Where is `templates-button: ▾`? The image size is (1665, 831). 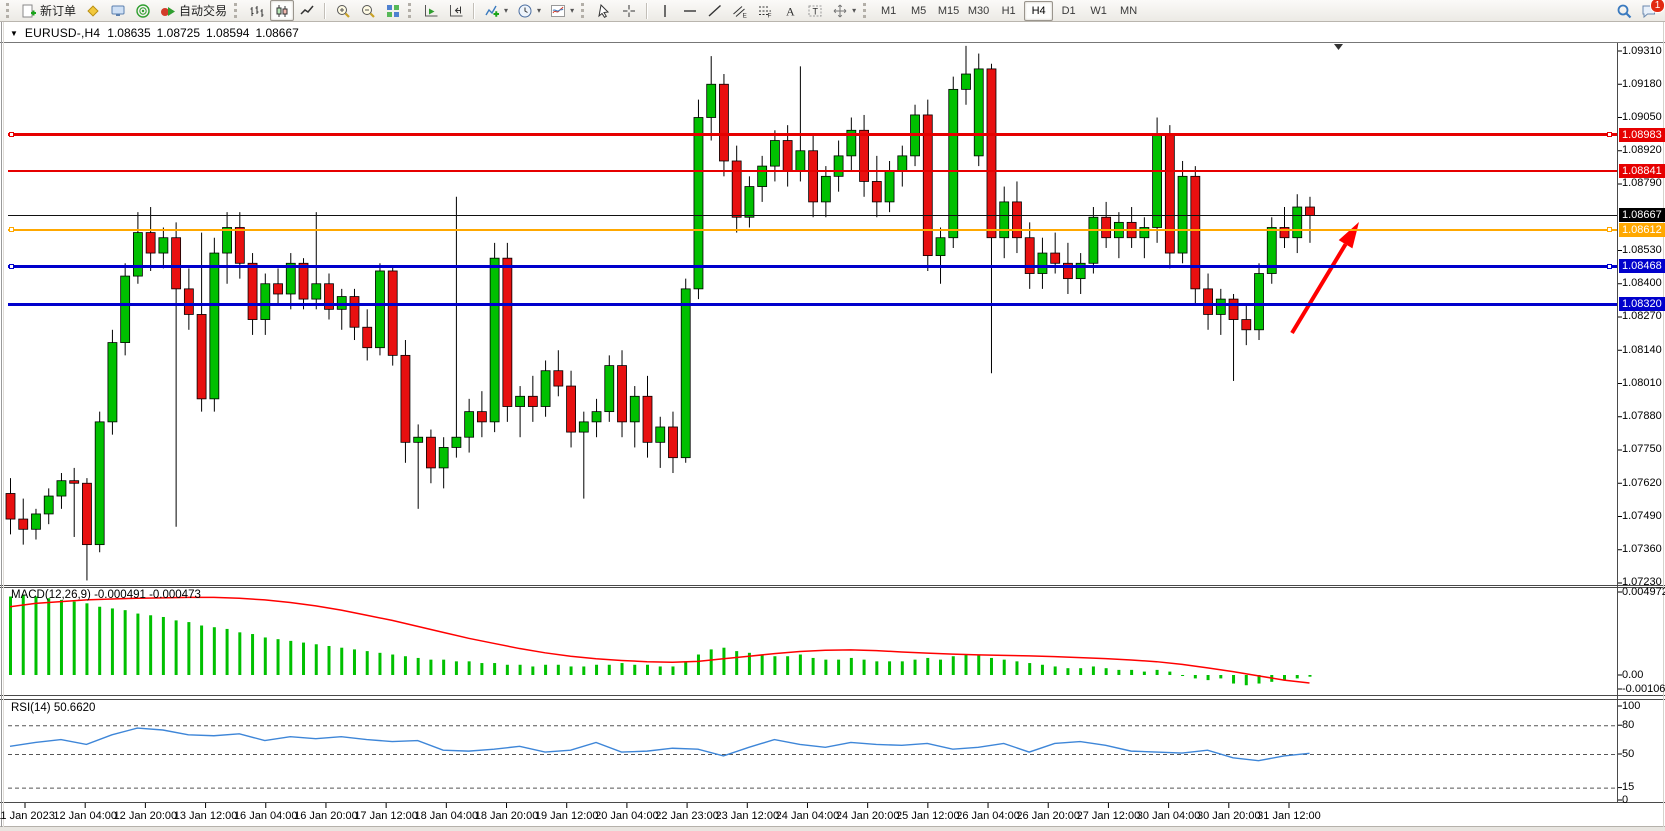 templates-button: ▾ is located at coordinates (562, 10).